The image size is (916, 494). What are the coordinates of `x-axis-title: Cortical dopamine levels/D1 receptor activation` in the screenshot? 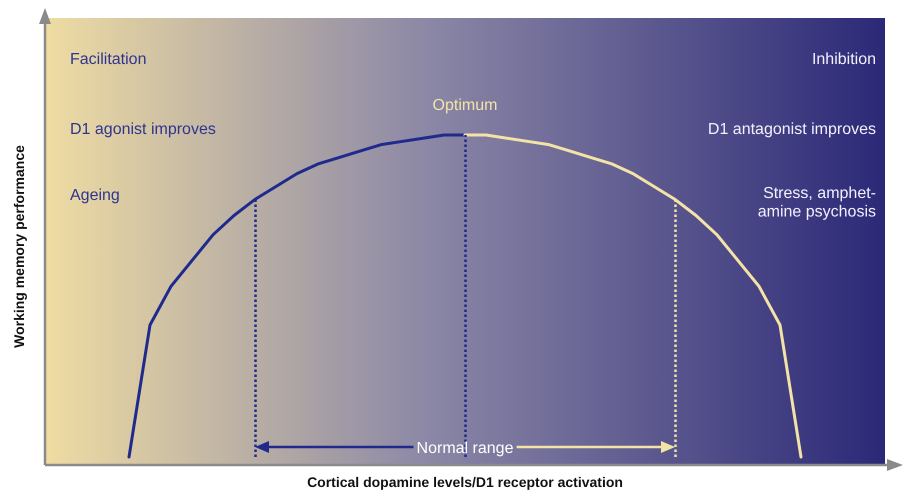 It's located at (465, 482).